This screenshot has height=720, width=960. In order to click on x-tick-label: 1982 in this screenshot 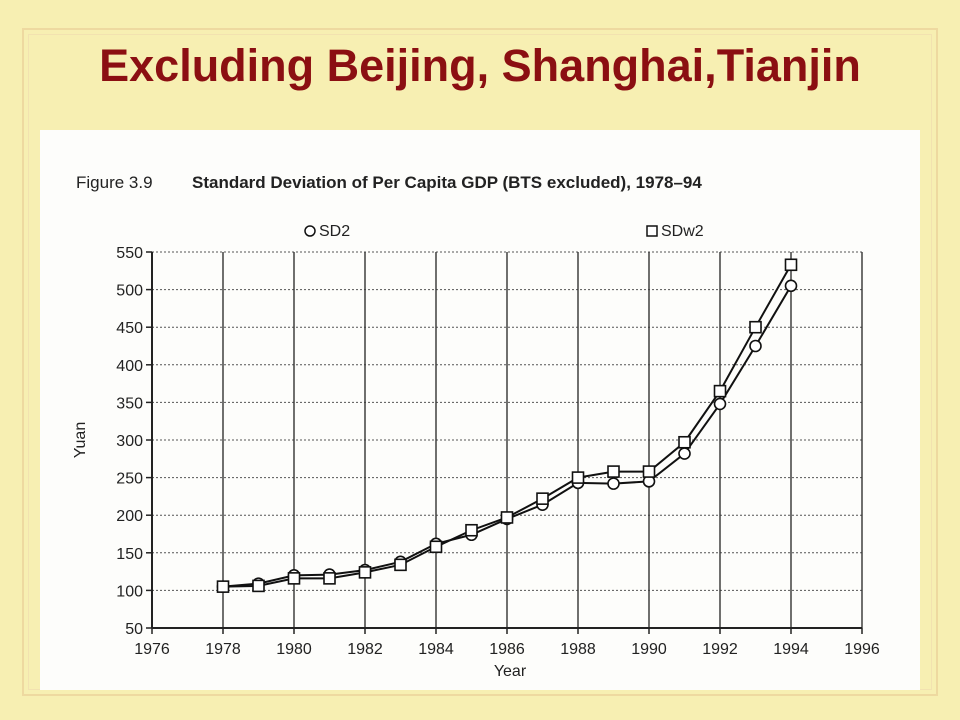, I will do `click(365, 649)`.